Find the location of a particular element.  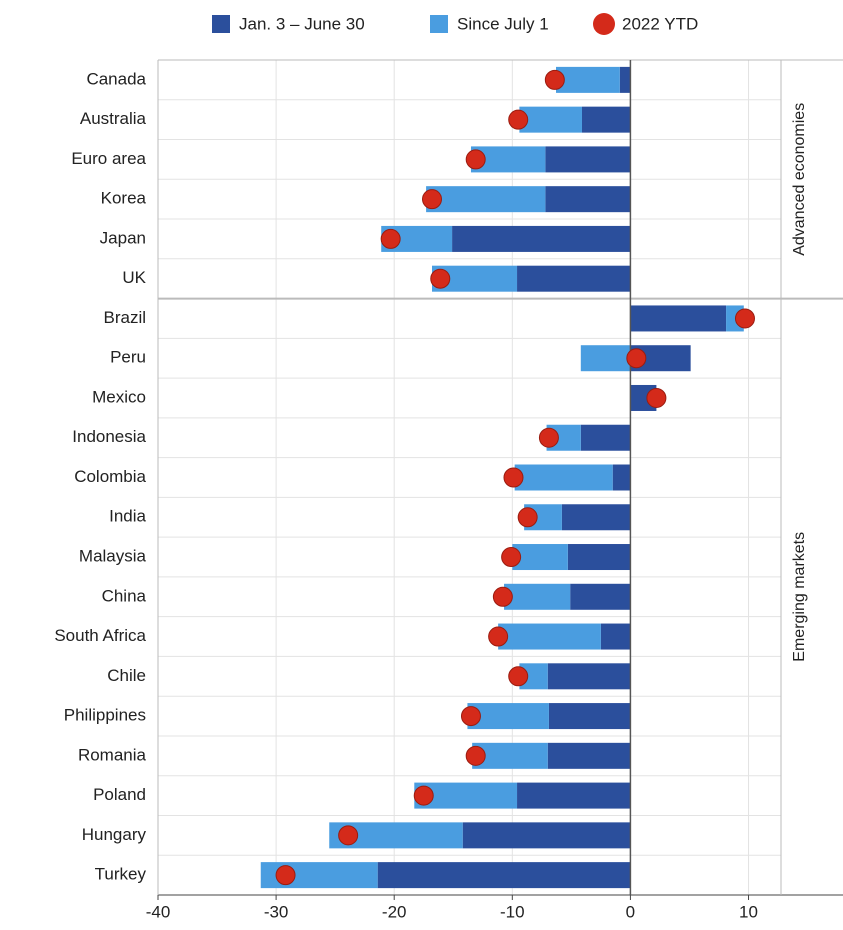

y-tick-label: Chile is located at coordinates (126, 675).